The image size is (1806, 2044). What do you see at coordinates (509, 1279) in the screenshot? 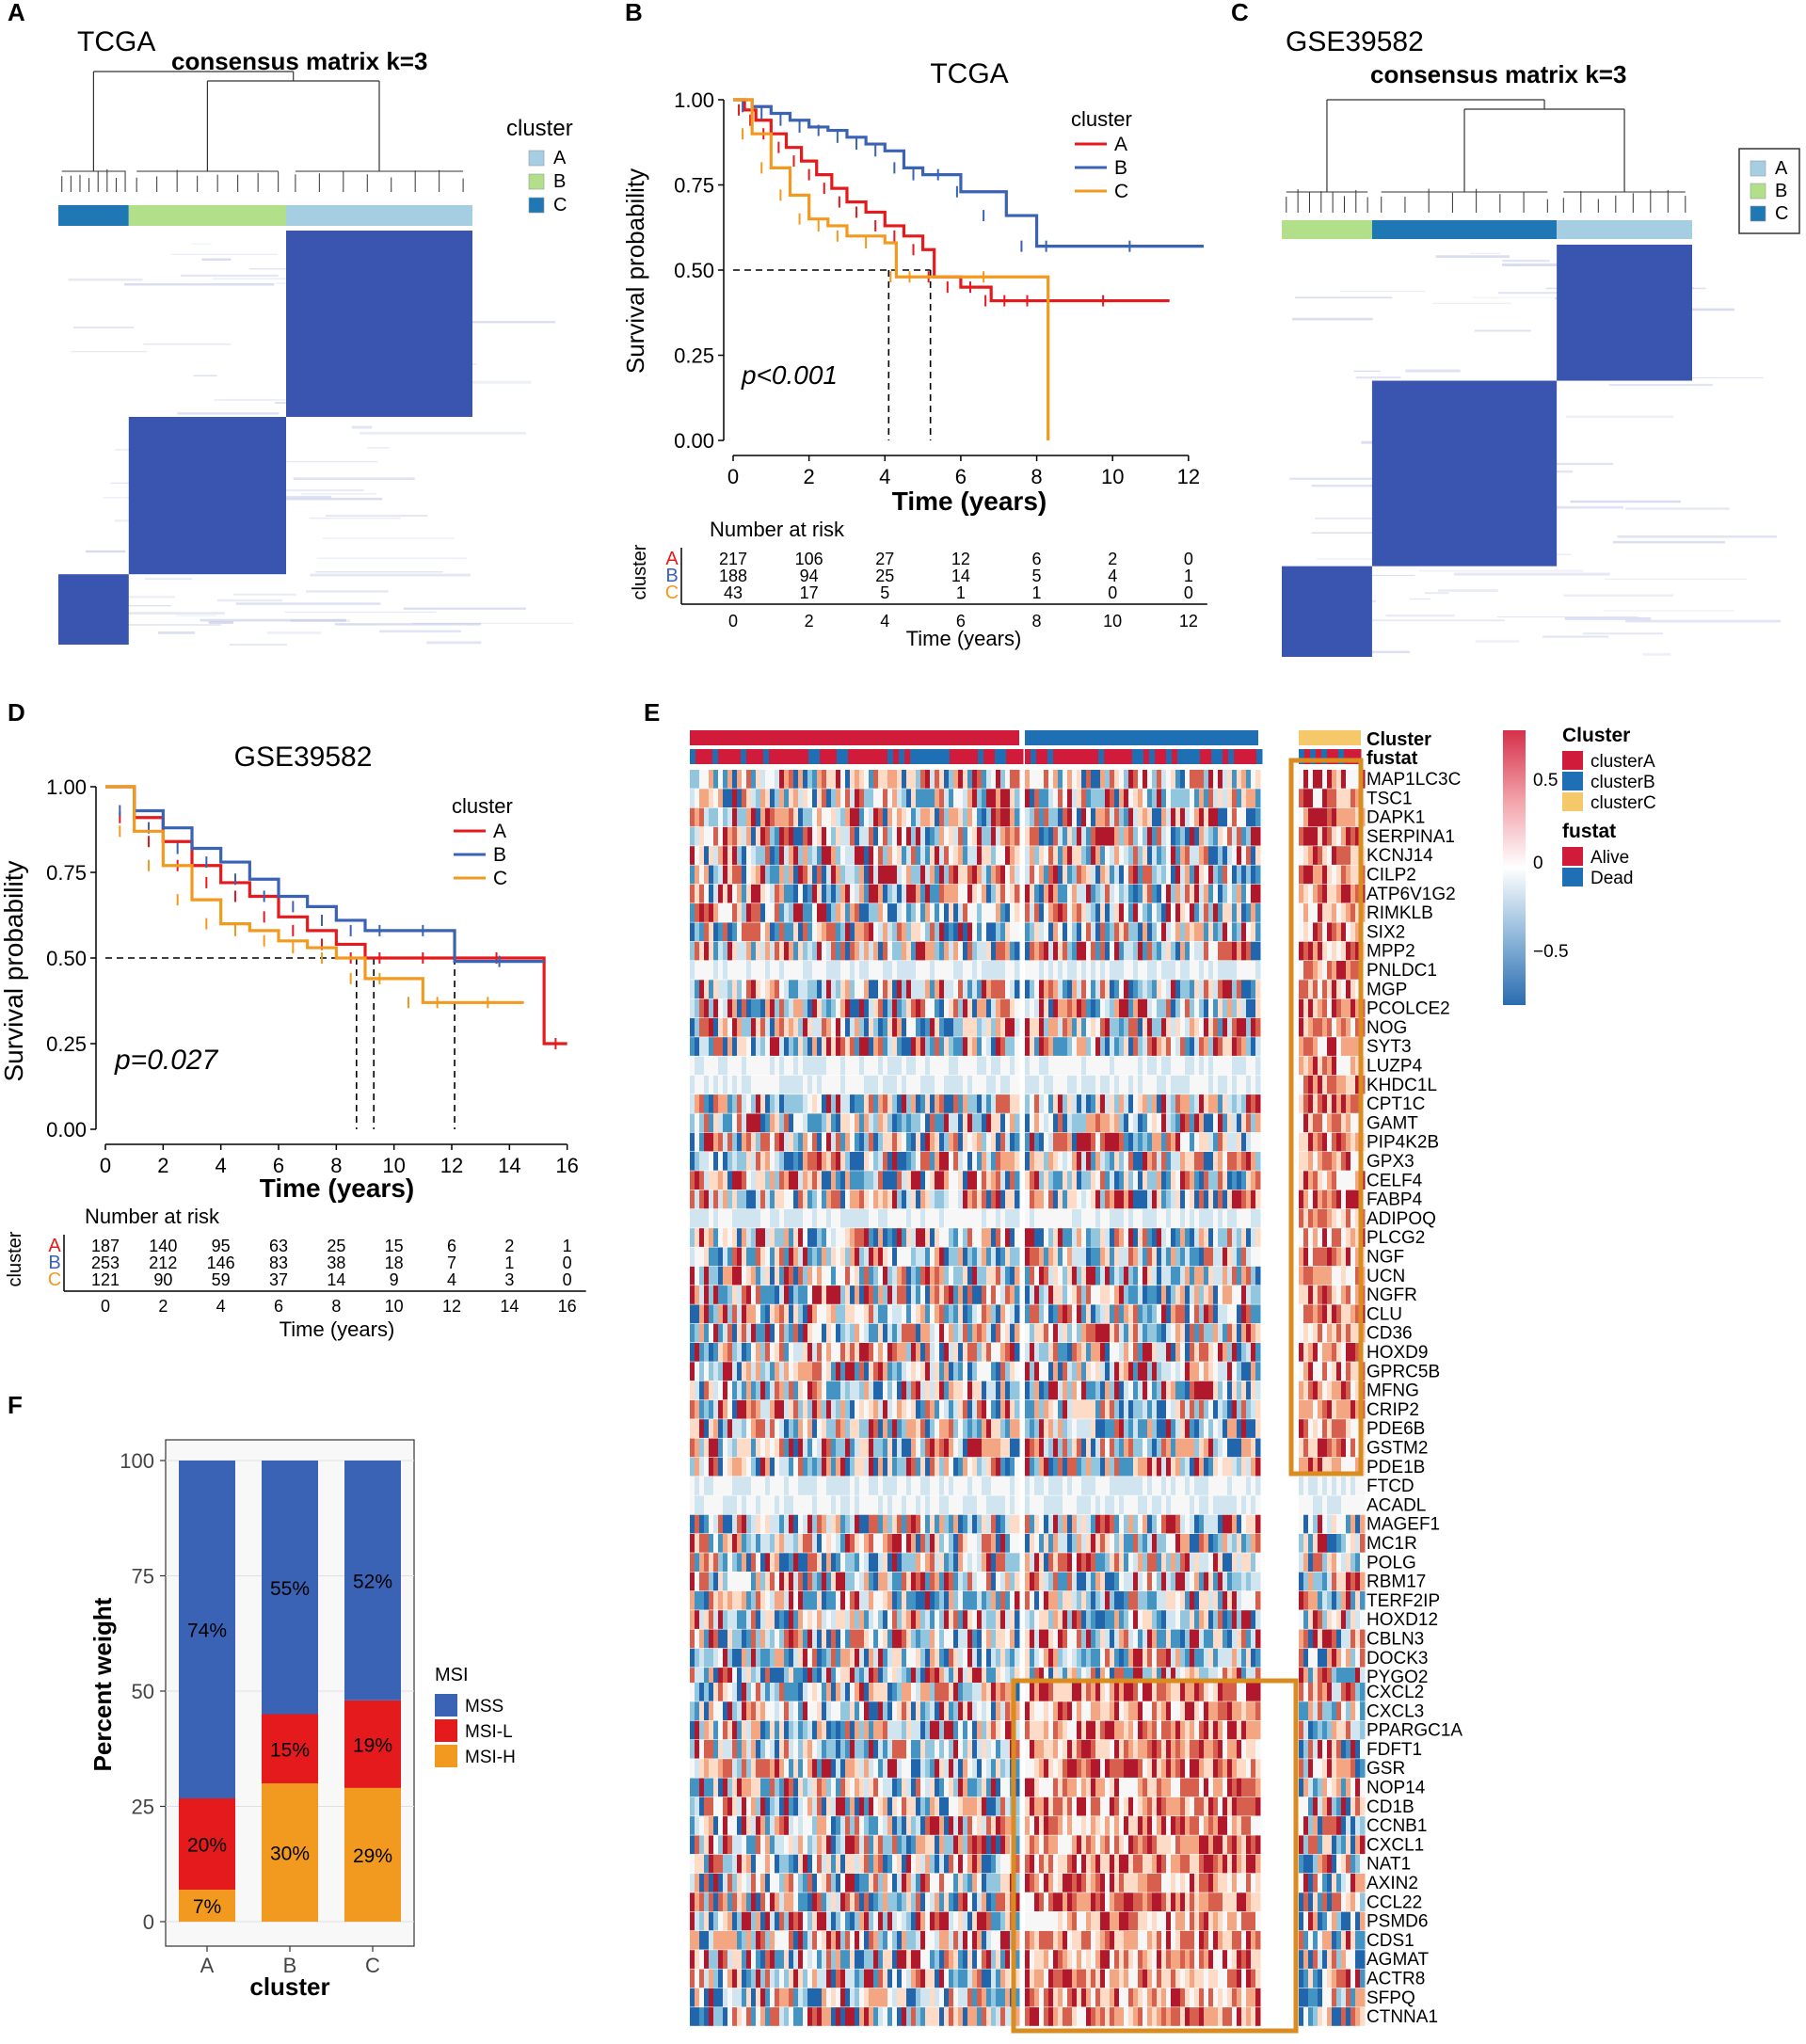
I see `risk-value: 3` at bounding box center [509, 1279].